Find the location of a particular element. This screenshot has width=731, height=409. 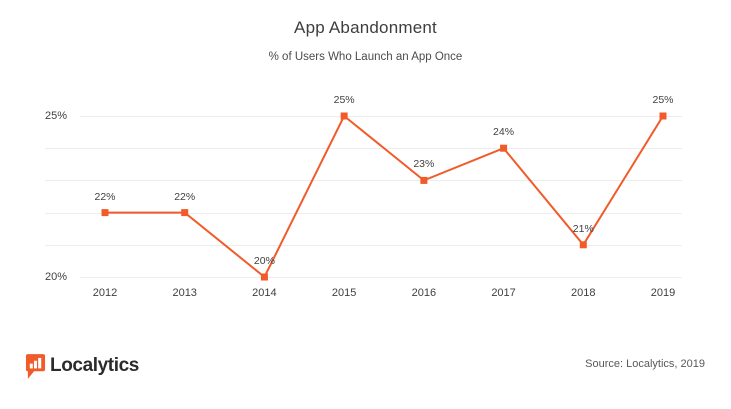

source-attribution: Source: Localytics, 2019 is located at coordinates (645, 364).